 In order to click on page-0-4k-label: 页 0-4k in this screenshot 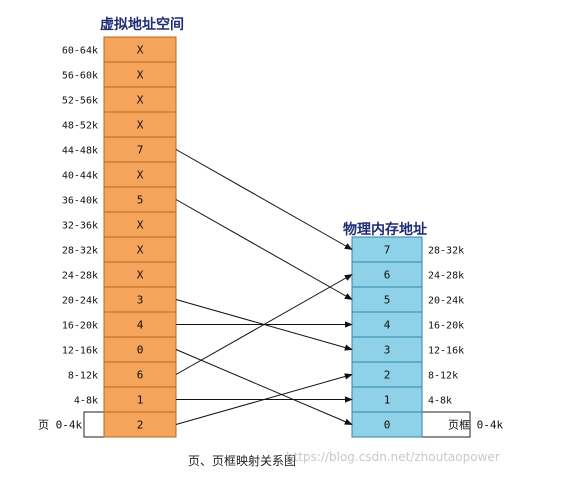, I will do `click(60, 425)`.